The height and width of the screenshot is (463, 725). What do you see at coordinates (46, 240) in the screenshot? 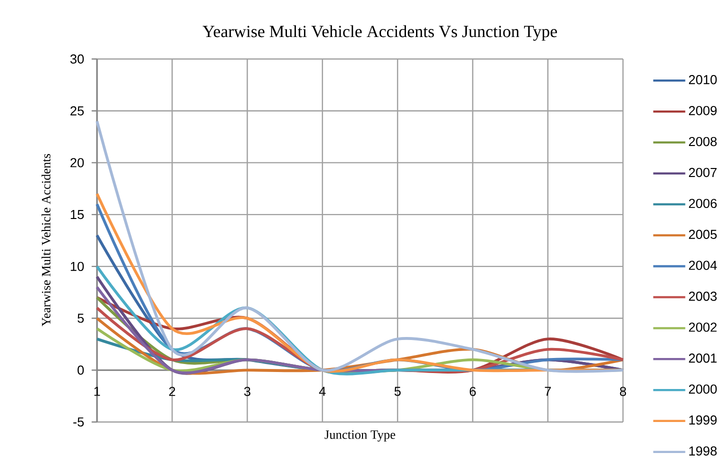
I see `y-axis-title: Yearwise Multi Vehicle Accidents` at bounding box center [46, 240].